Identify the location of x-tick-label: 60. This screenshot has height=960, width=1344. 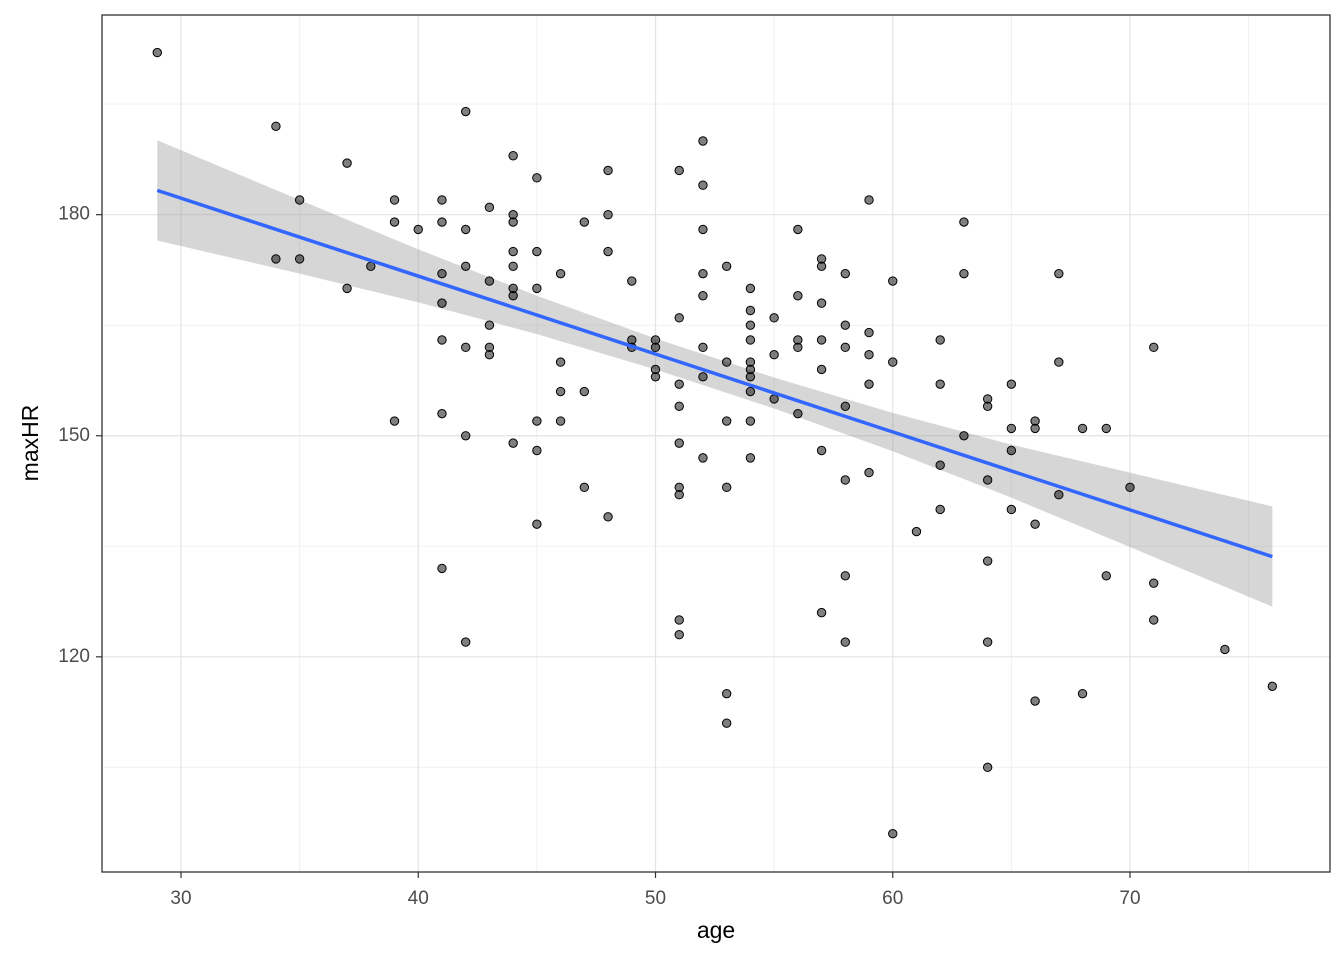
(892, 898).